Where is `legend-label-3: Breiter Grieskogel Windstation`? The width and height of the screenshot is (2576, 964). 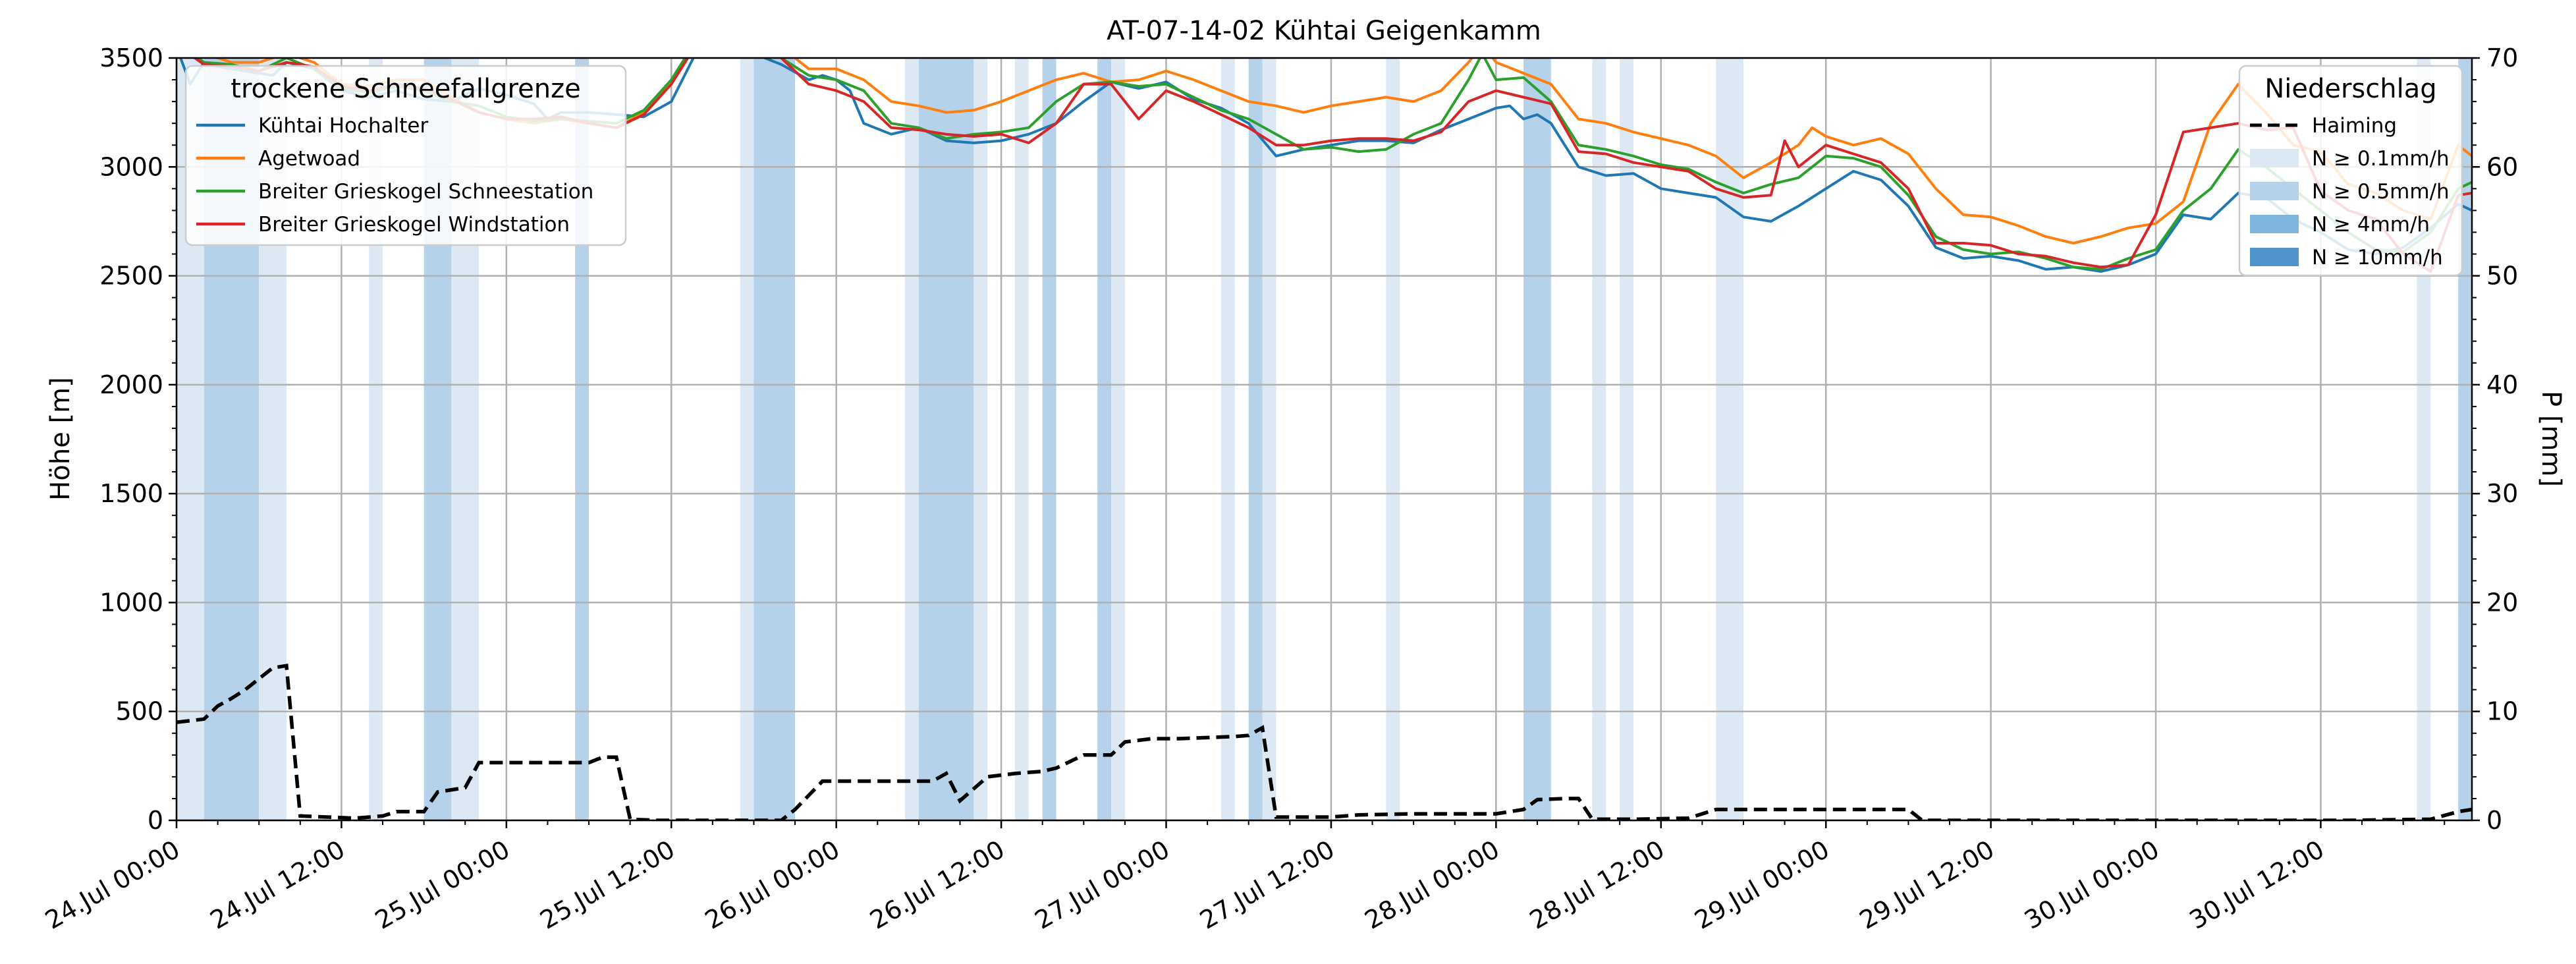 legend-label-3: Breiter Grieskogel Windstation is located at coordinates (414, 225).